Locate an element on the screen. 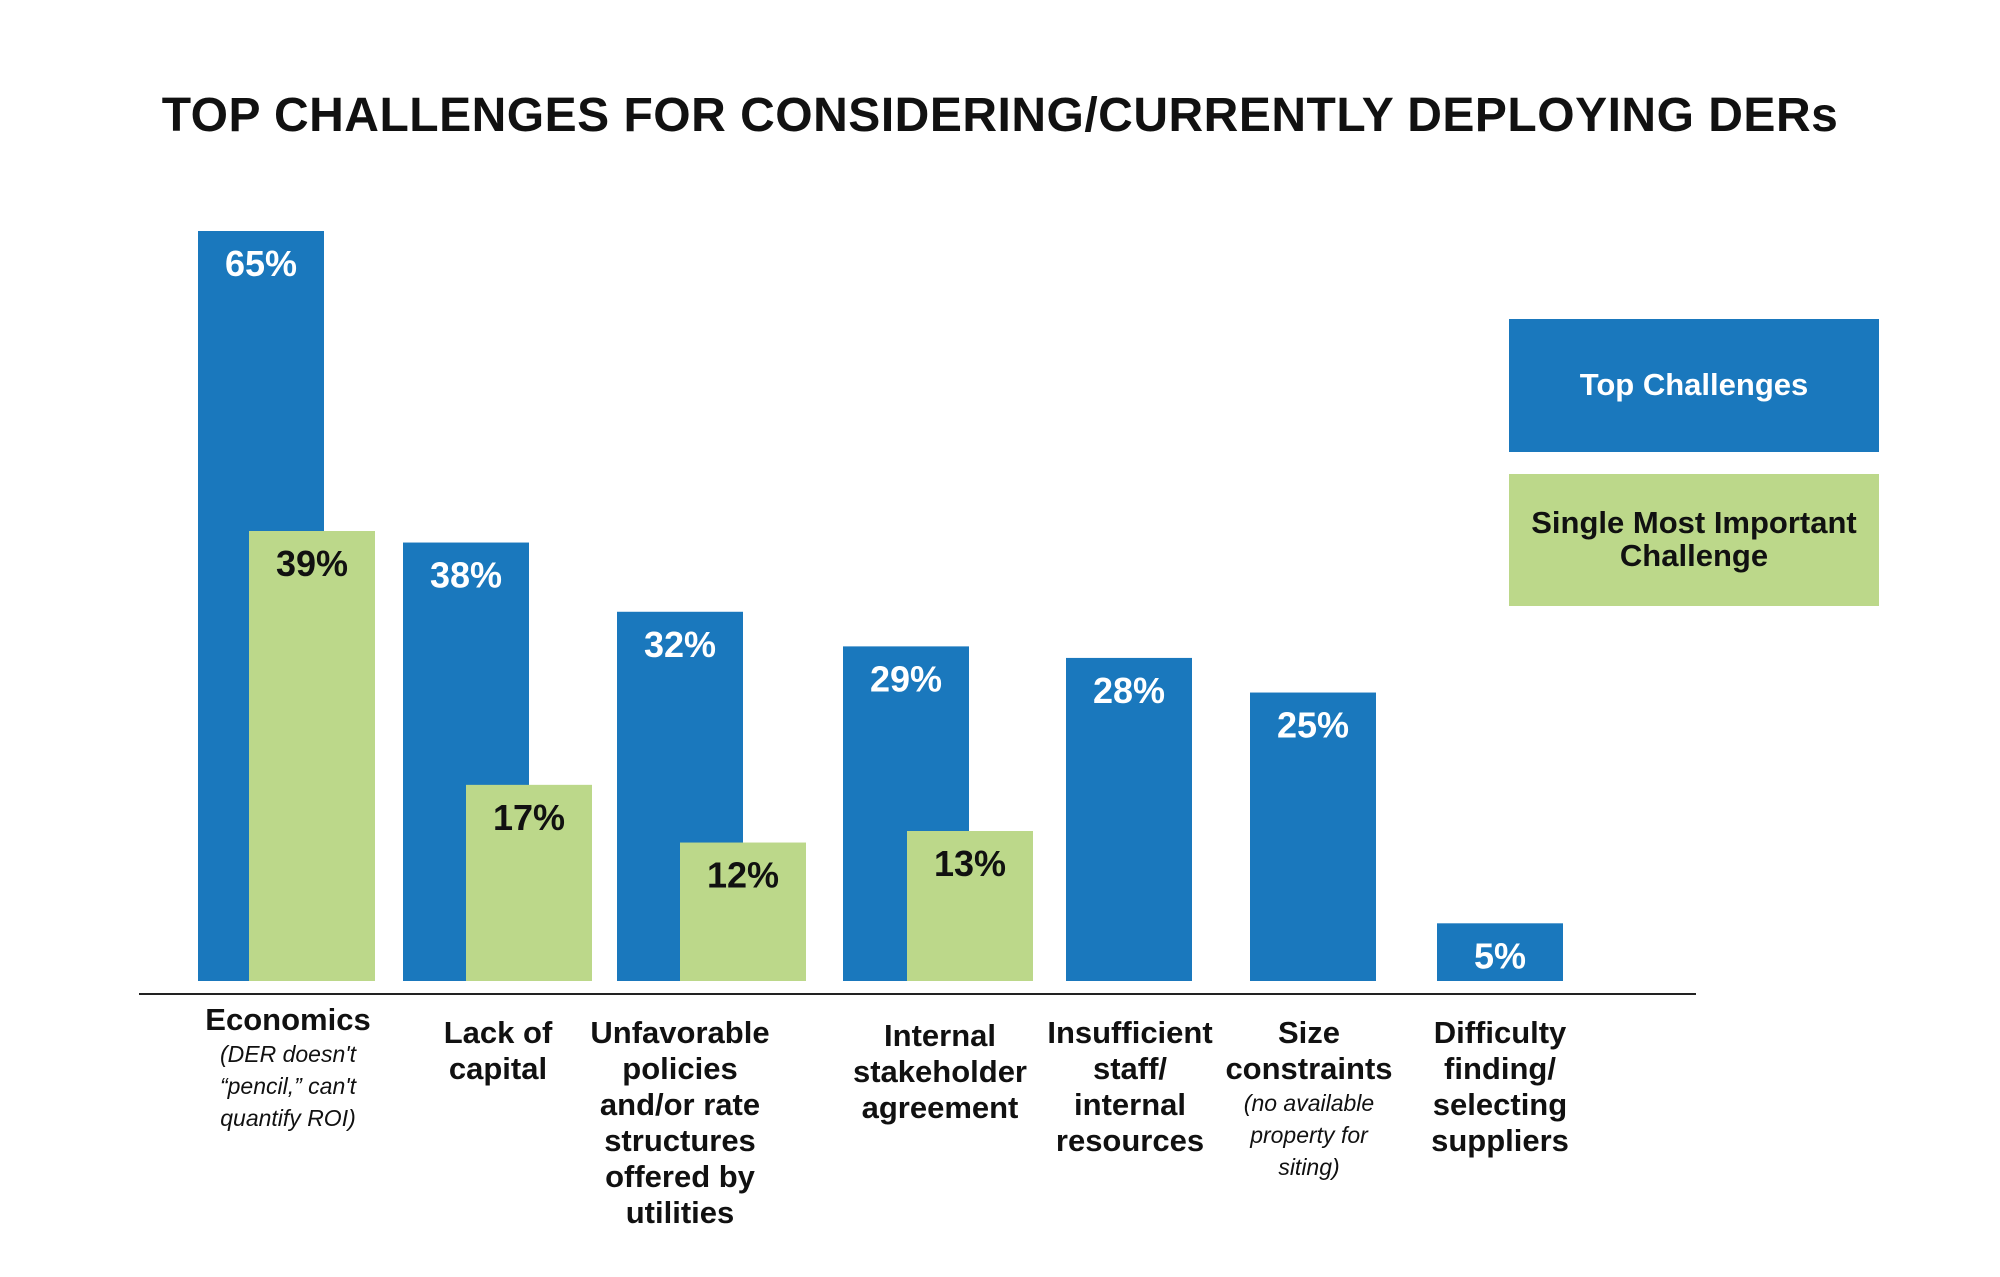 The width and height of the screenshot is (2000, 1277). data-label-top-challenges-6: 5% is located at coordinates (1500, 955).